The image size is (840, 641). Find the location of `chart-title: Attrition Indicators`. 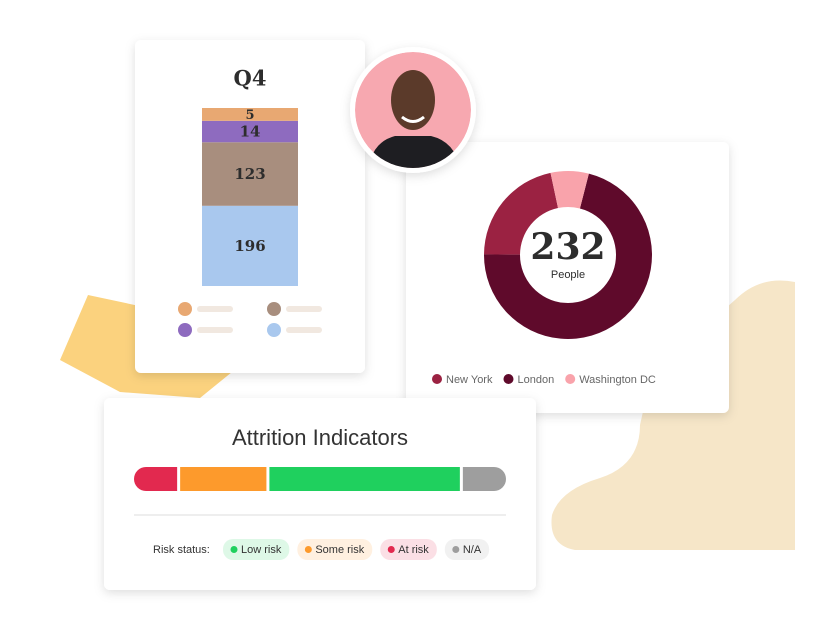

chart-title: Attrition Indicators is located at coordinates (320, 437).